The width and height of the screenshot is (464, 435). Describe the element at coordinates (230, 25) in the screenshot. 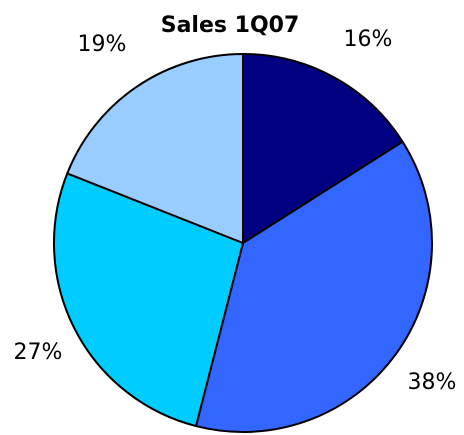

I see `chart-title: Sales 1Q07` at that location.